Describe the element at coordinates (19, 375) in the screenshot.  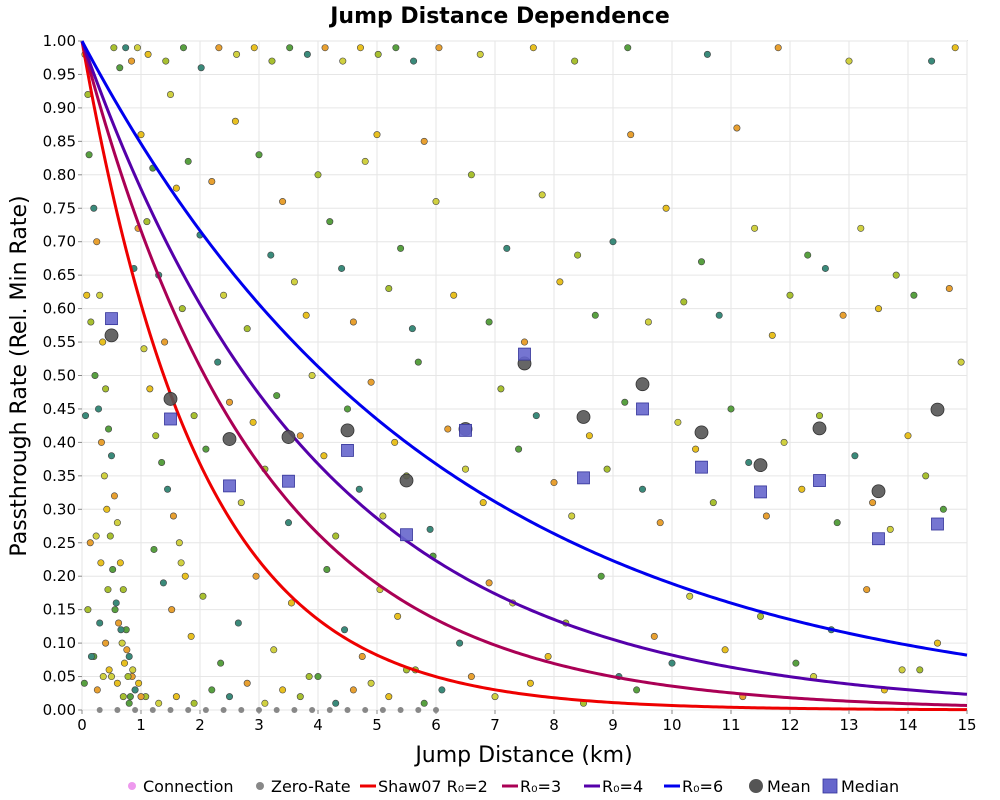
I see `y-axis-label: Passthrough Rate (Rel. Min Rate)` at that location.